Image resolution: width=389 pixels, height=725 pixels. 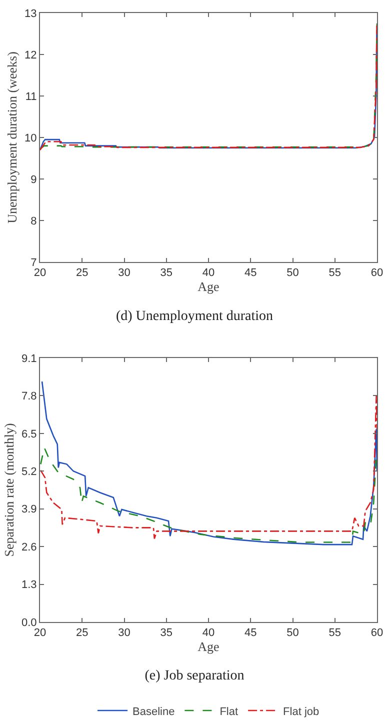 What do you see at coordinates (33, 221) in the screenshot?
I see `y-tick-label: 8` at bounding box center [33, 221].